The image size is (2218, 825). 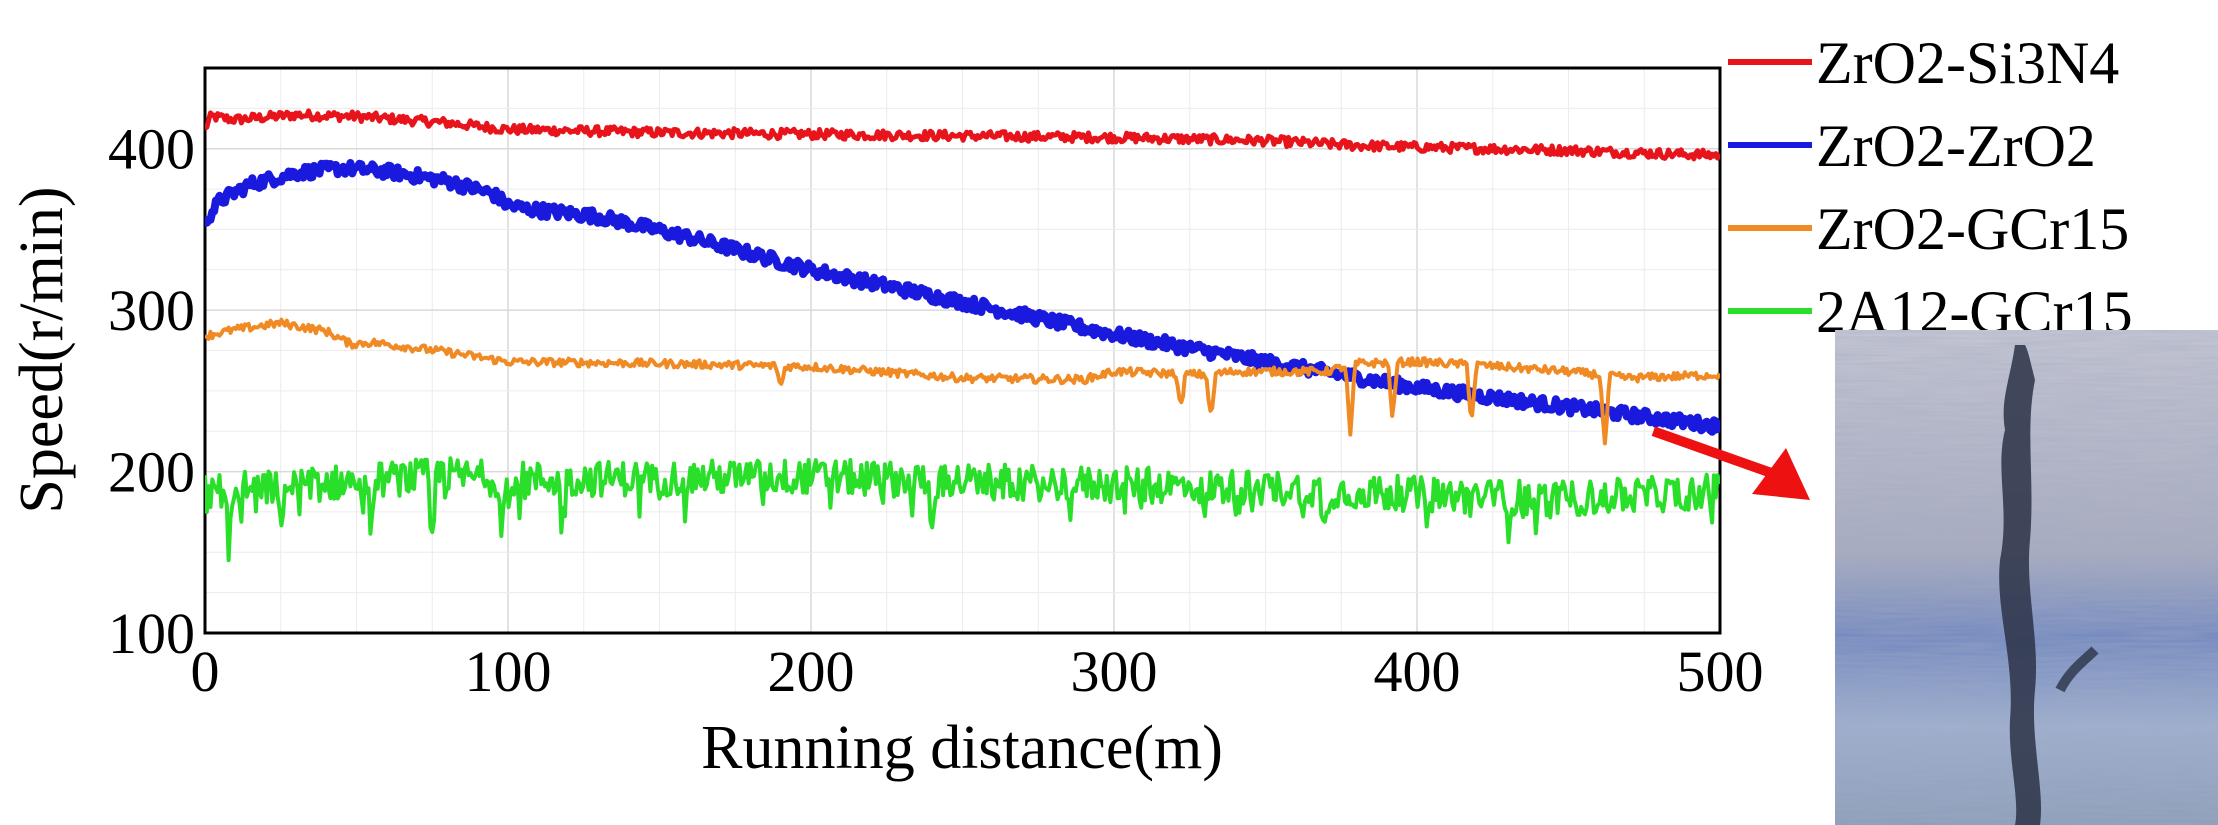 What do you see at coordinates (962, 748) in the screenshot?
I see `x-axis-title: Running distance(m)` at bounding box center [962, 748].